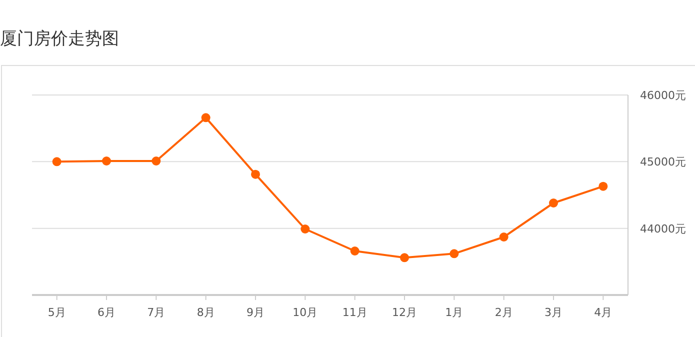  What do you see at coordinates (553, 312) in the screenshot?
I see `x-tick-label: 3月` at bounding box center [553, 312].